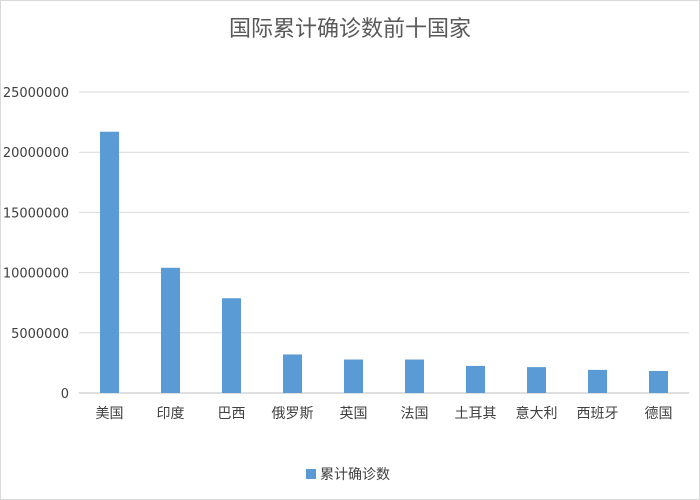 The height and width of the screenshot is (500, 700). What do you see at coordinates (36, 213) in the screenshot?
I see `y-tick-label: 15000000` at bounding box center [36, 213].